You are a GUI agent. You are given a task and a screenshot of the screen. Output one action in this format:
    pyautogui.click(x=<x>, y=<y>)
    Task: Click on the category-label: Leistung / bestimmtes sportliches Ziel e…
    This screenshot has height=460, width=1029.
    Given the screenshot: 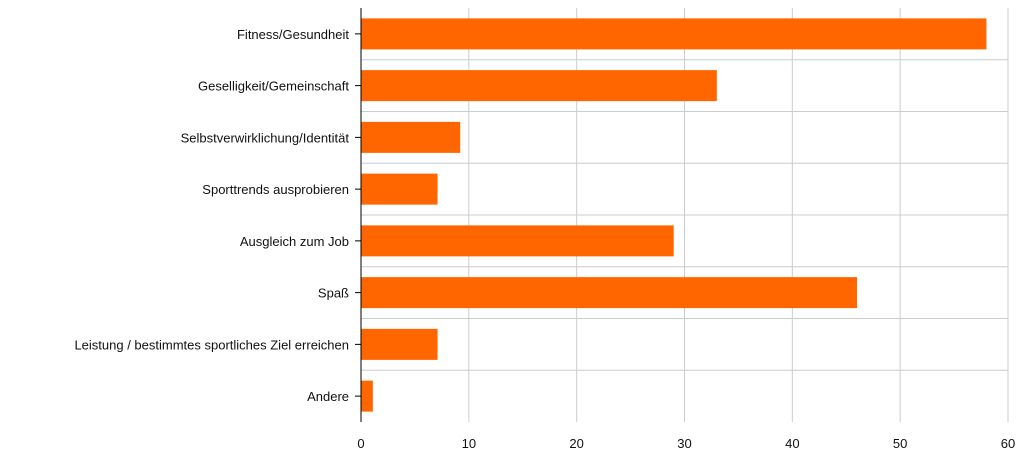 What is the action you would take?
    pyautogui.click(x=211, y=344)
    